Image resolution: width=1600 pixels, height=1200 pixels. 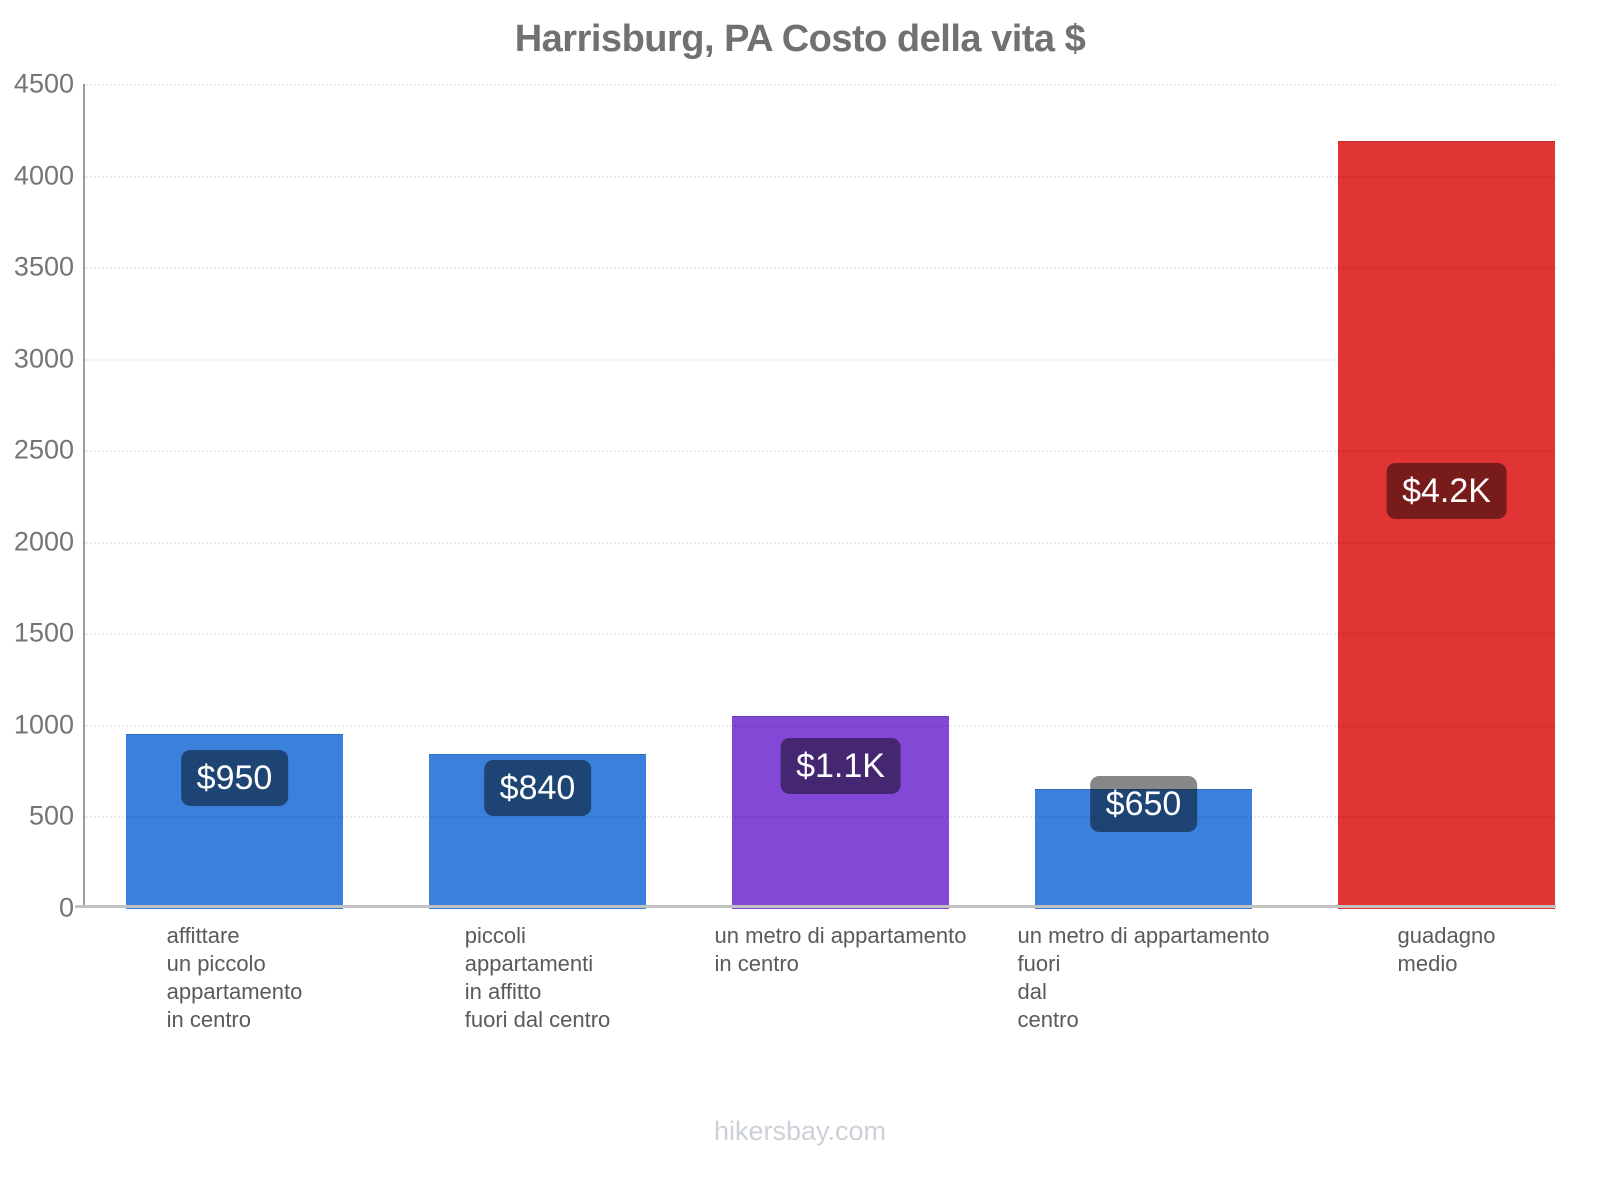 What do you see at coordinates (43, 358) in the screenshot?
I see `y-tick-label: 3000` at bounding box center [43, 358].